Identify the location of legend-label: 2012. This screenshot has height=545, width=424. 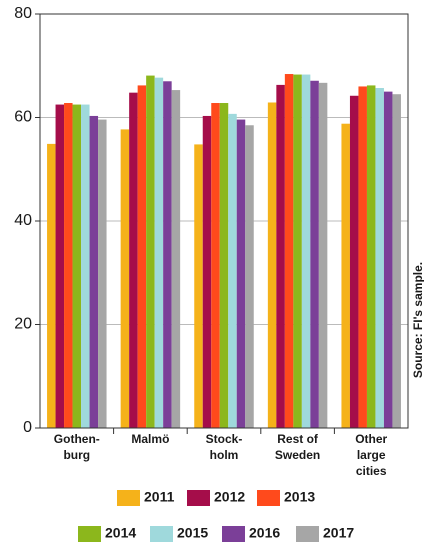
(229, 497).